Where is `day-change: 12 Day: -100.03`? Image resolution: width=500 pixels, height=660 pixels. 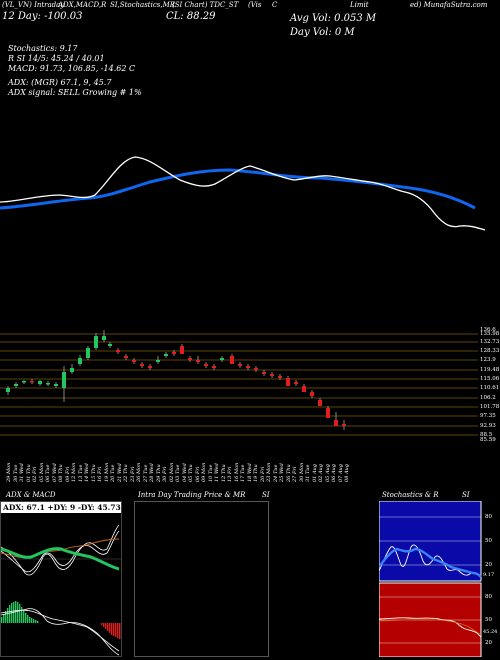
day-change: 12 Day: -100.03 is located at coordinates (42, 16).